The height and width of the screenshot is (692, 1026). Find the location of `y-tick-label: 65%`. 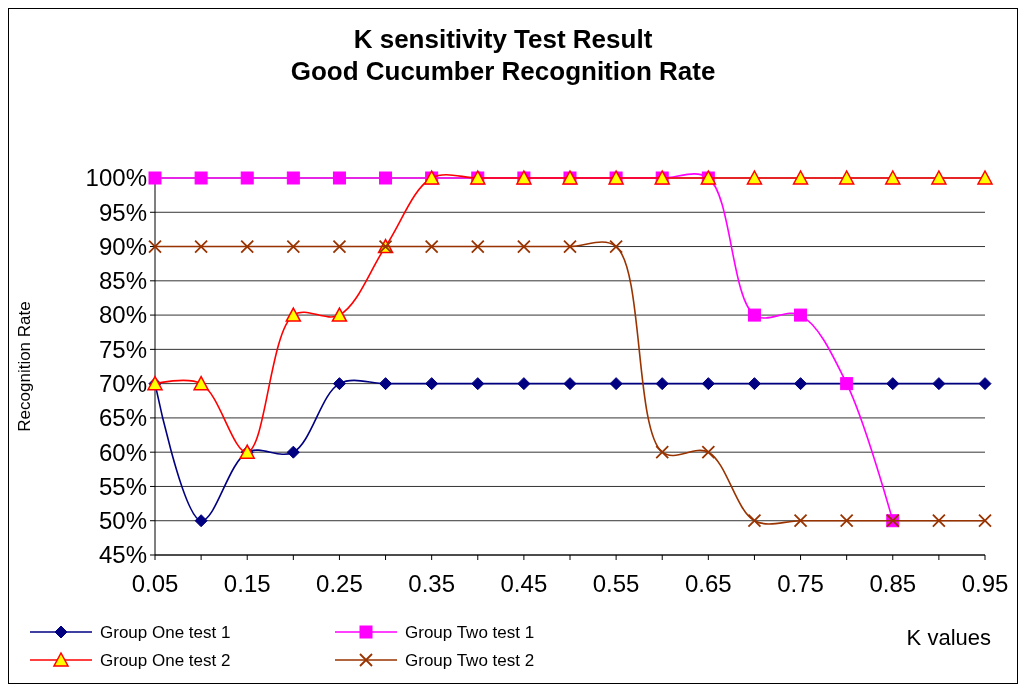

y-tick-label: 65% is located at coordinates (122, 418).